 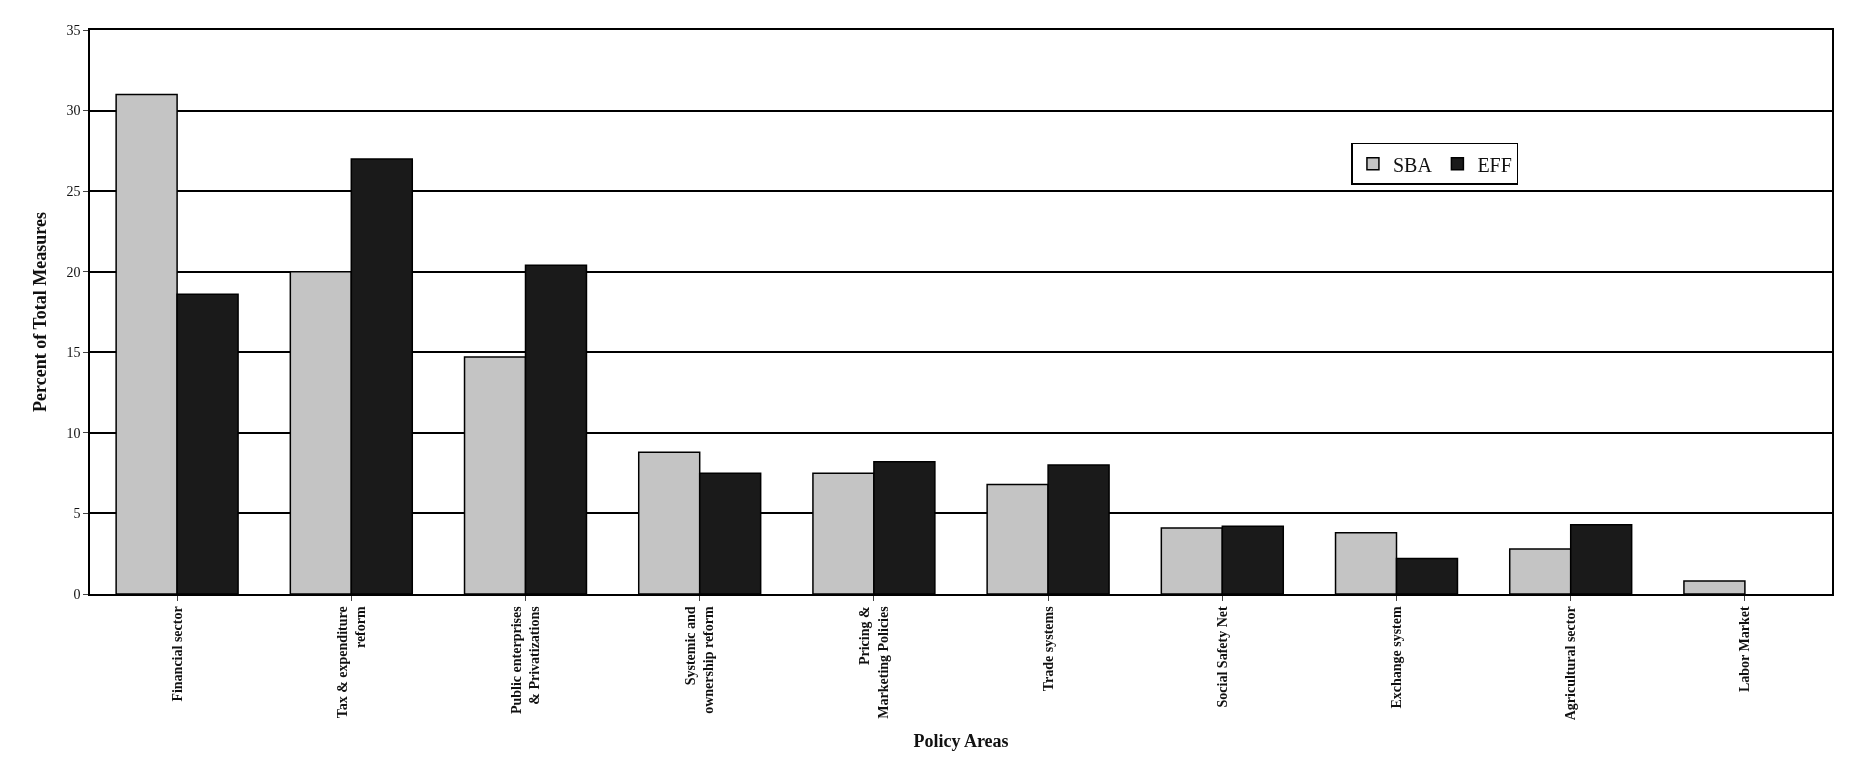 What do you see at coordinates (1397, 657) in the screenshot?
I see `x-tick-label: Exchange system` at bounding box center [1397, 657].